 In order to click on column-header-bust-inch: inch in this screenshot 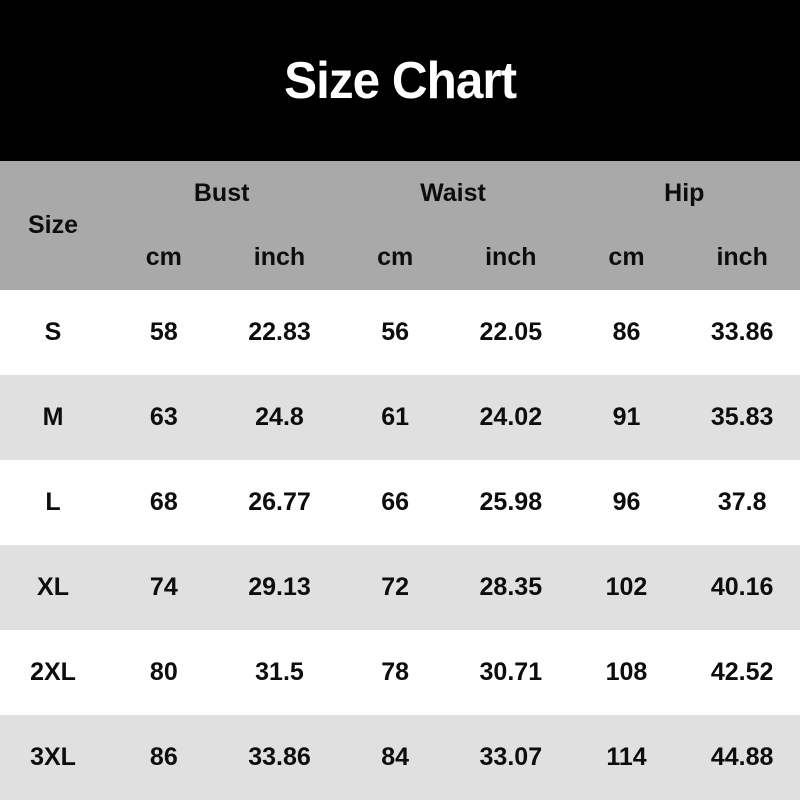, I will do `click(279, 257)`.